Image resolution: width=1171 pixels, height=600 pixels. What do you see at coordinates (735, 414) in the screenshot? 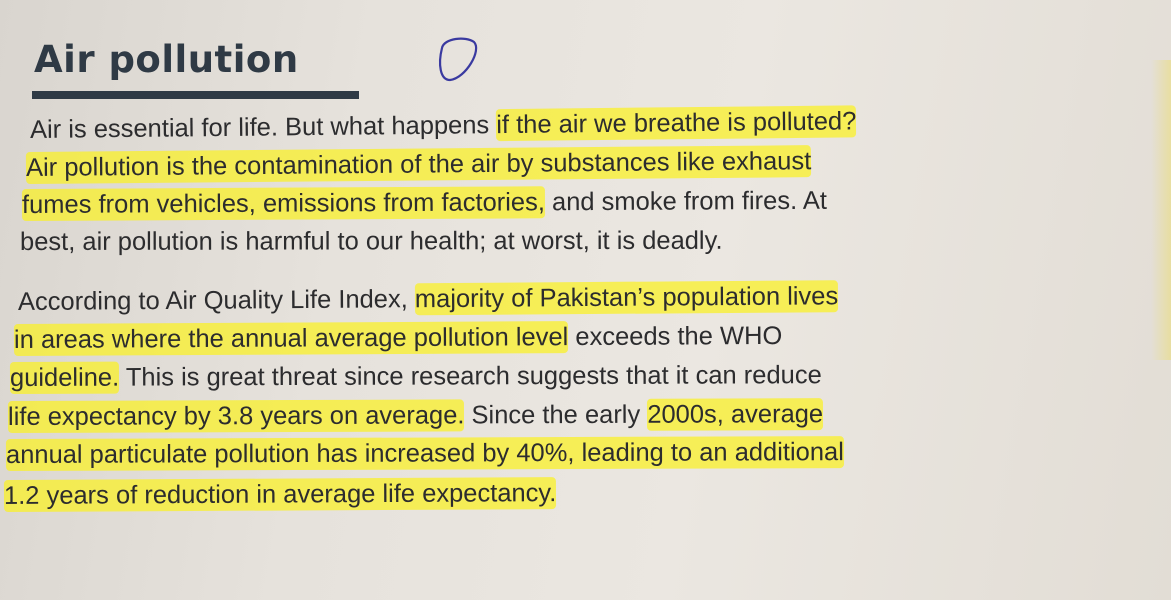
I see `highlighted-text: 2000s, average` at bounding box center [735, 414].